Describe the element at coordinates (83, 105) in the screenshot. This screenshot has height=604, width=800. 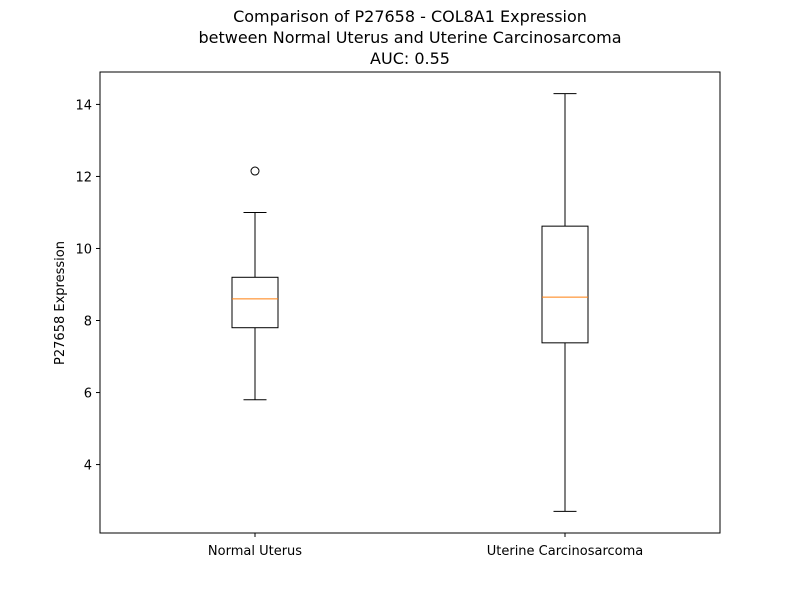
I see `y-tick-label: 14` at that location.